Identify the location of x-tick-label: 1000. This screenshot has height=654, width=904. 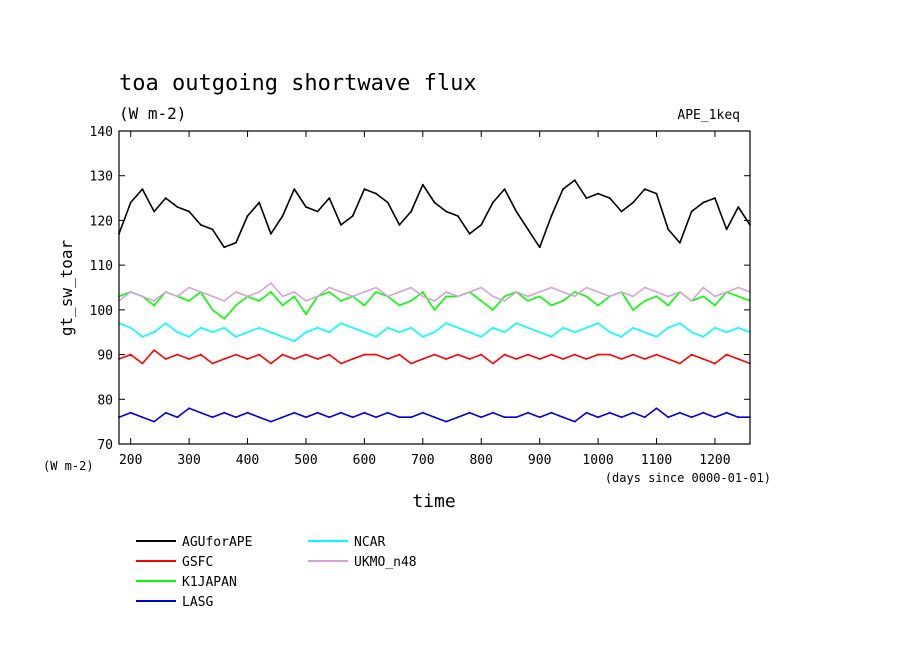
(597, 460).